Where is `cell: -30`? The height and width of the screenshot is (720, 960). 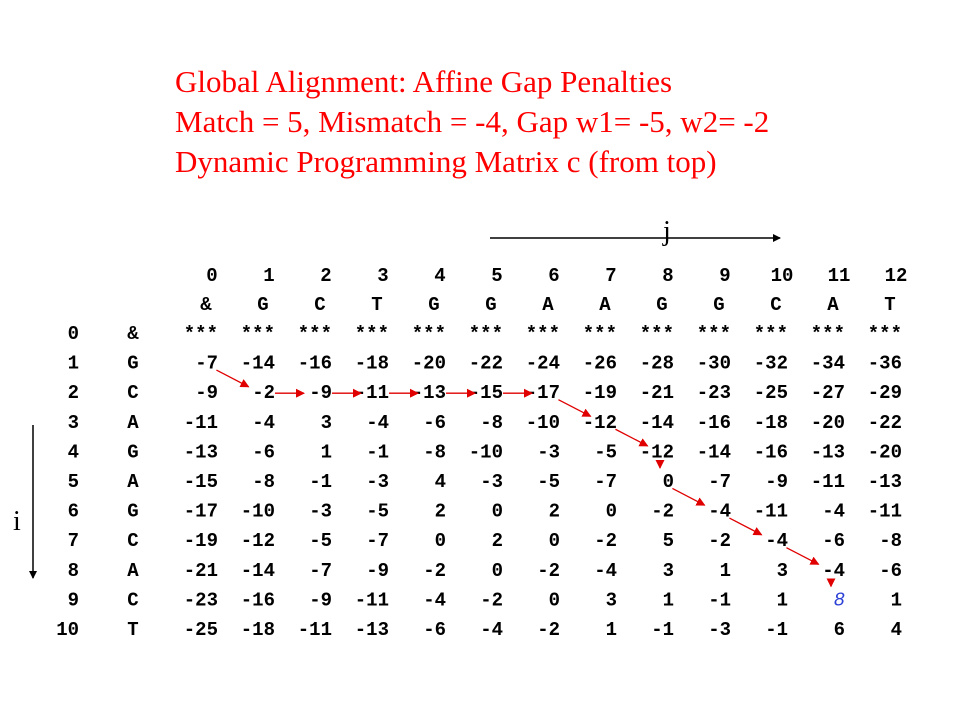 cell: -30 is located at coordinates (714, 364).